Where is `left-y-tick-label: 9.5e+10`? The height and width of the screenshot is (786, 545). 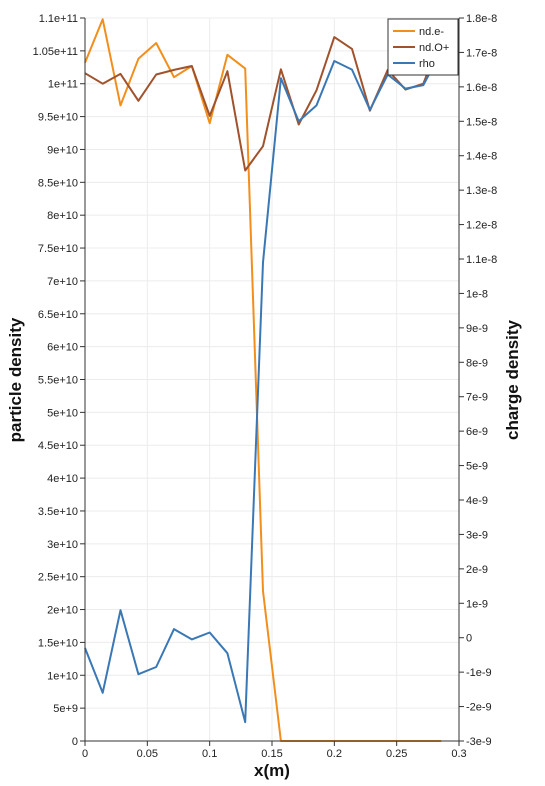
left-y-tick-label: 9.5e+10 is located at coordinates (58, 118).